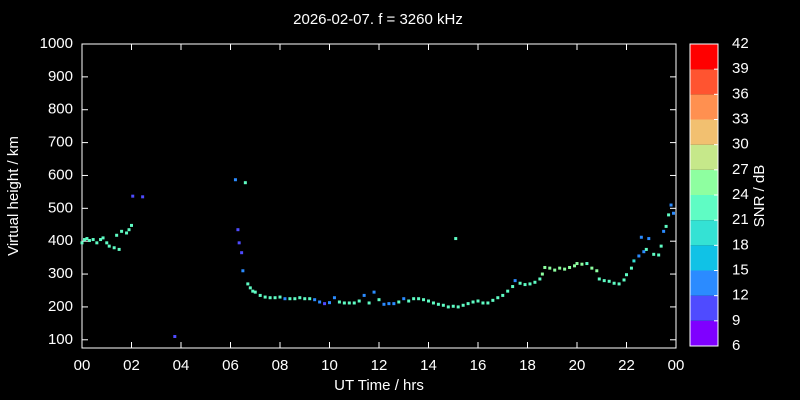 The width and height of the screenshot is (800, 400). I want to click on colorbar-tick-label: 21, so click(740, 219).